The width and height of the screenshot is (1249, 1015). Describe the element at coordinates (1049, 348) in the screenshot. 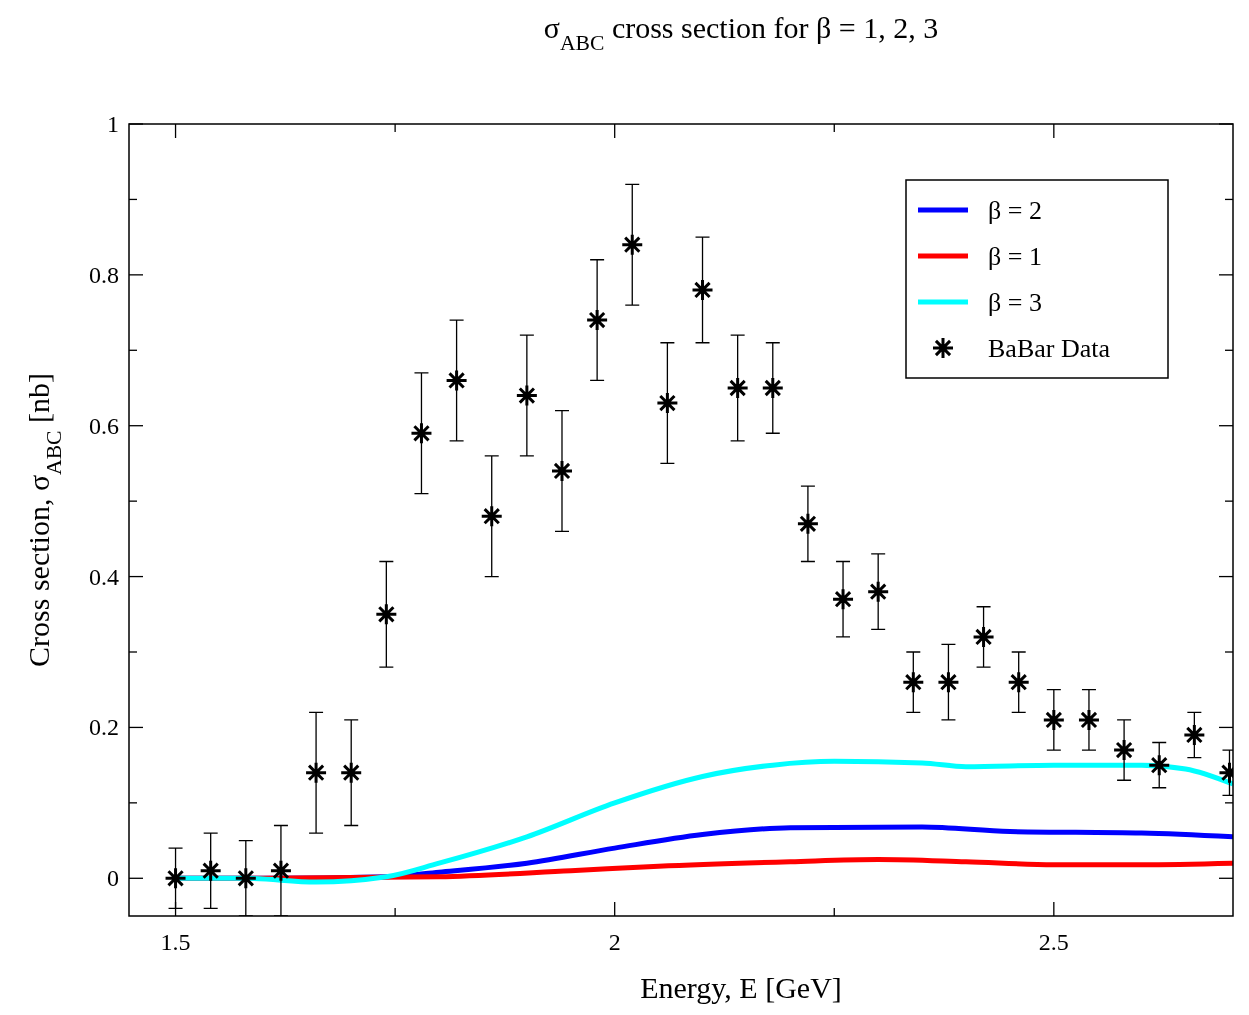

I see `legend-label: BaBar Data` at that location.